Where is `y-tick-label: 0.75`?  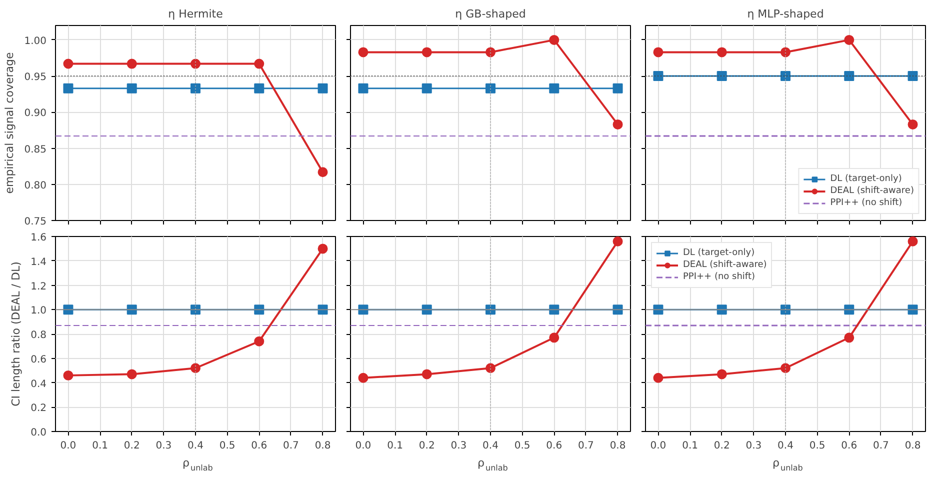
y-tick-label: 0.75 is located at coordinates (35, 222).